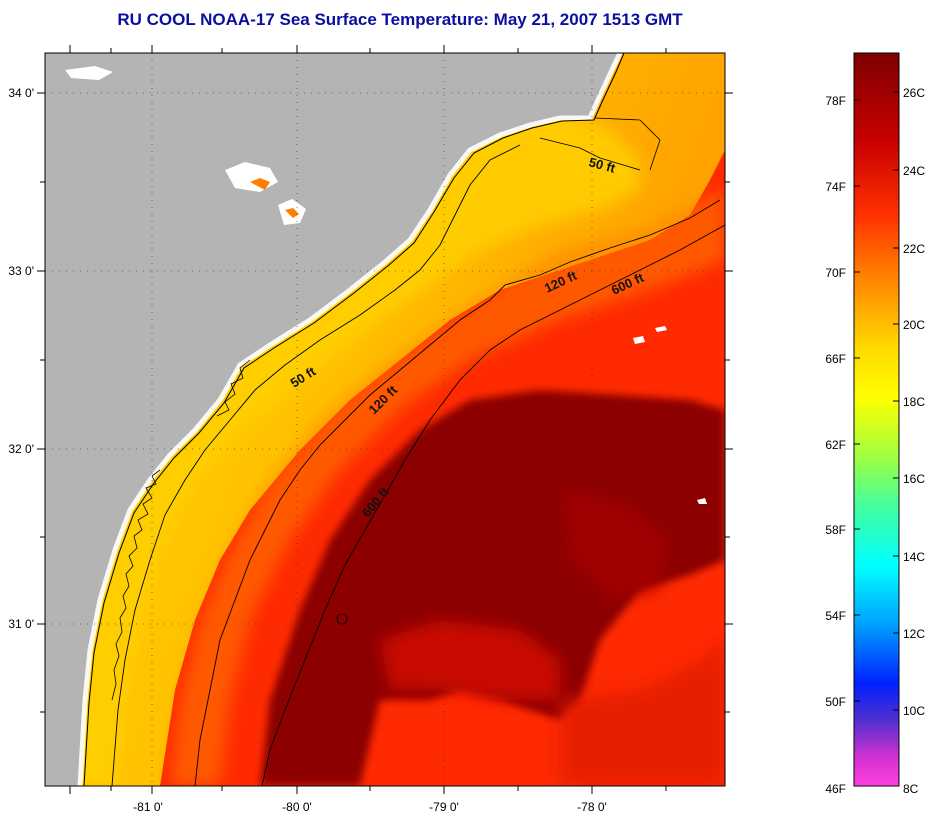 This screenshot has width=928, height=817. Describe the element at coordinates (639, 340) in the screenshot. I see `cloud-spot` at that location.